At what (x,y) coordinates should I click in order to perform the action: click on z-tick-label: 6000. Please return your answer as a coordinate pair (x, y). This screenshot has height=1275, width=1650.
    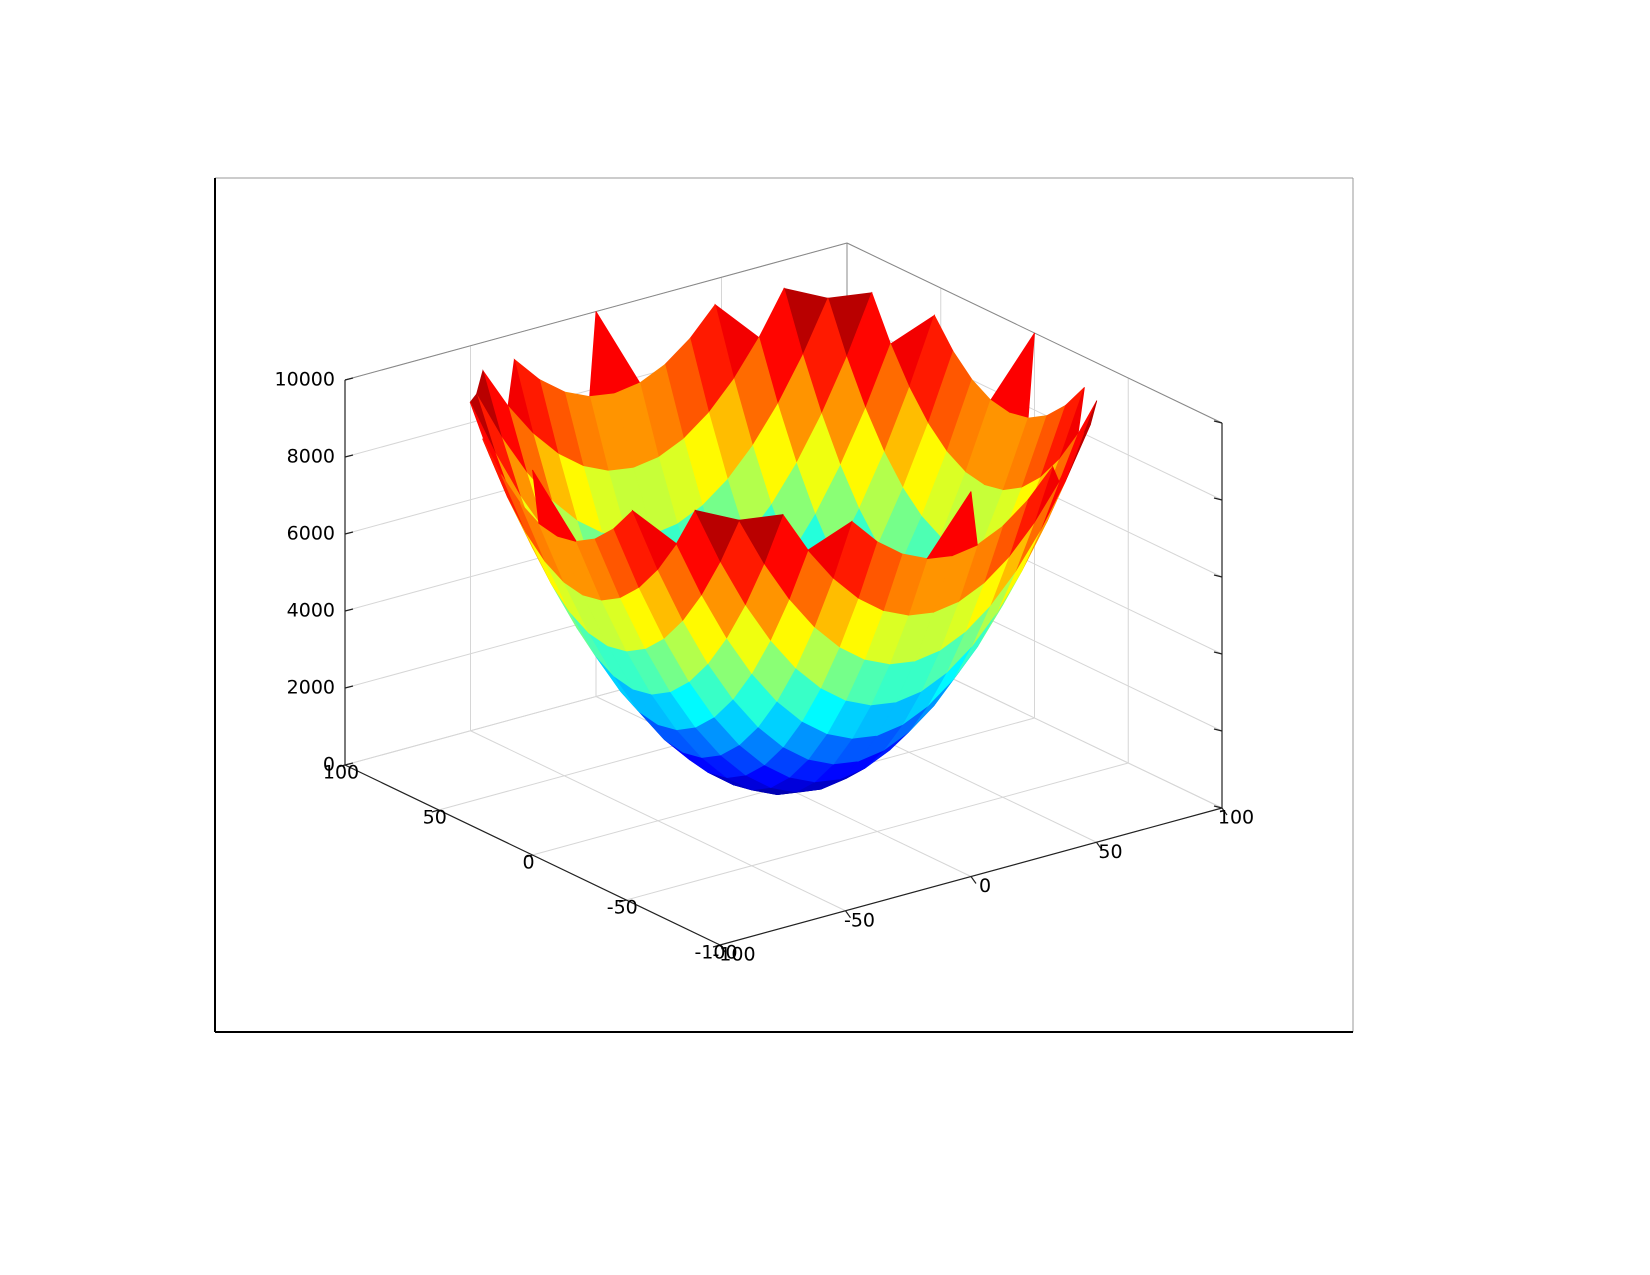
    Looking at the image, I should click on (311, 534).